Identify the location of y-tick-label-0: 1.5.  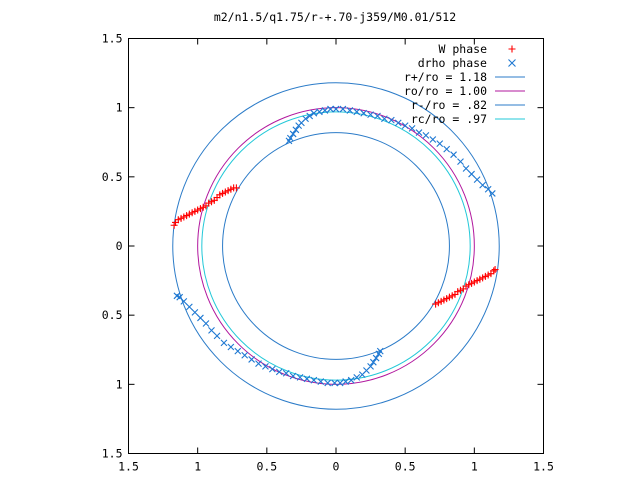
(112, 454).